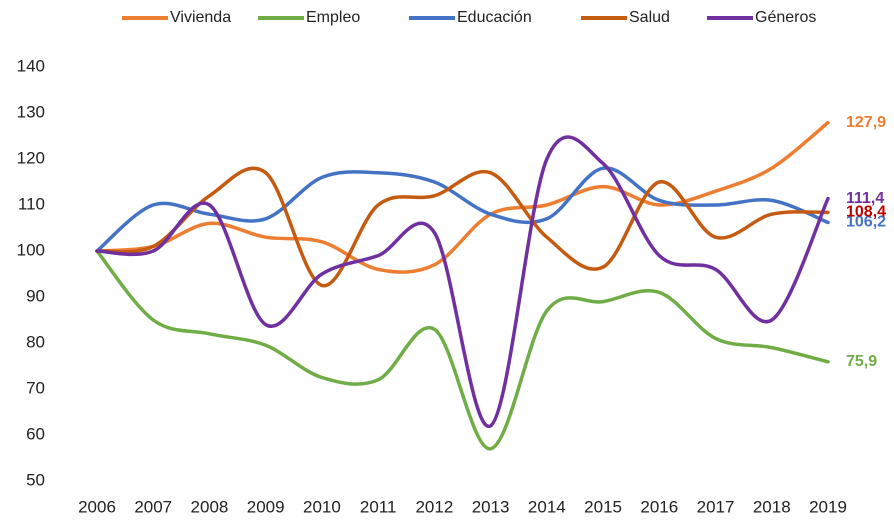 This screenshot has width=894, height=523. Describe the element at coordinates (322, 506) in the screenshot. I see `x-tick-label: 2010` at that location.